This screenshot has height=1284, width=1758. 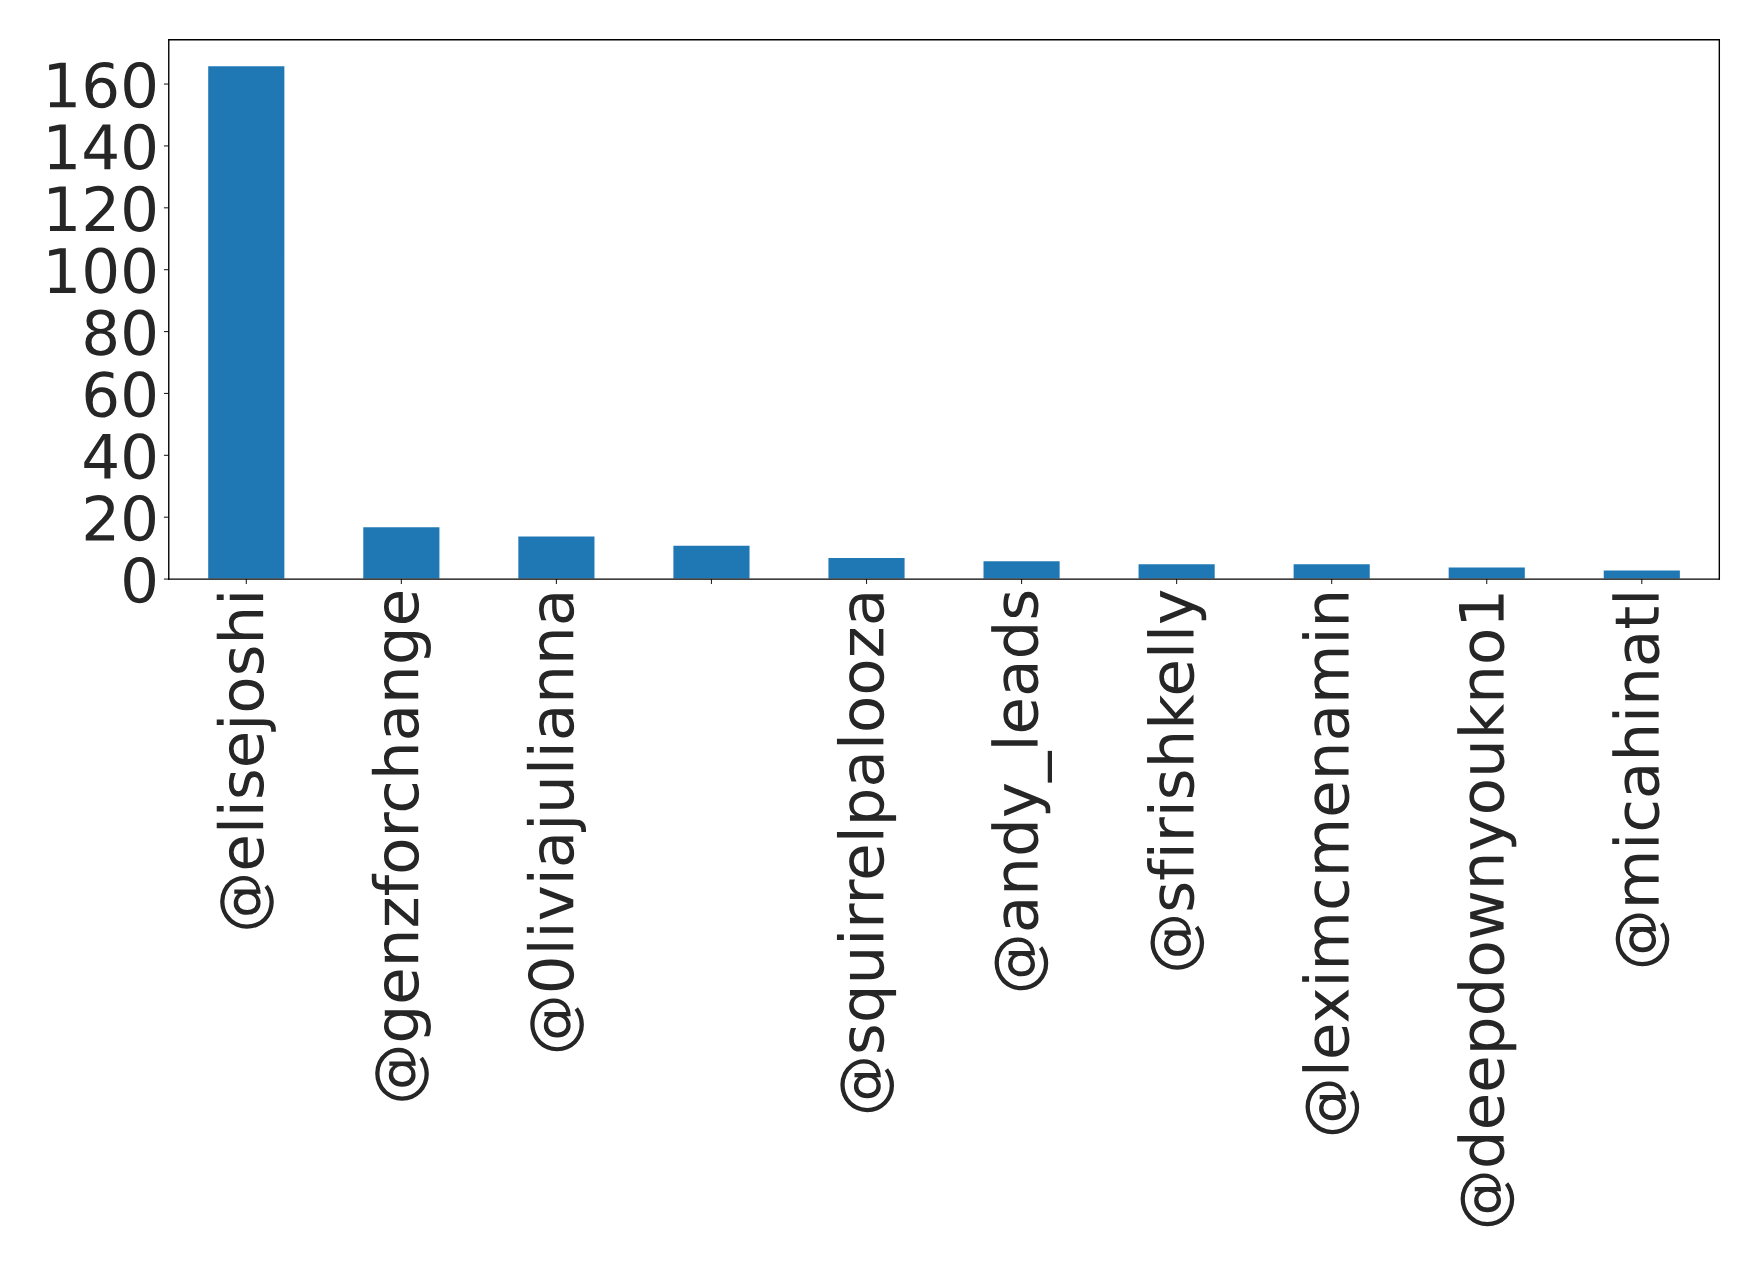 What do you see at coordinates (556, 823) in the screenshot?
I see `x-tick-label: @0liviajulianna` at bounding box center [556, 823].